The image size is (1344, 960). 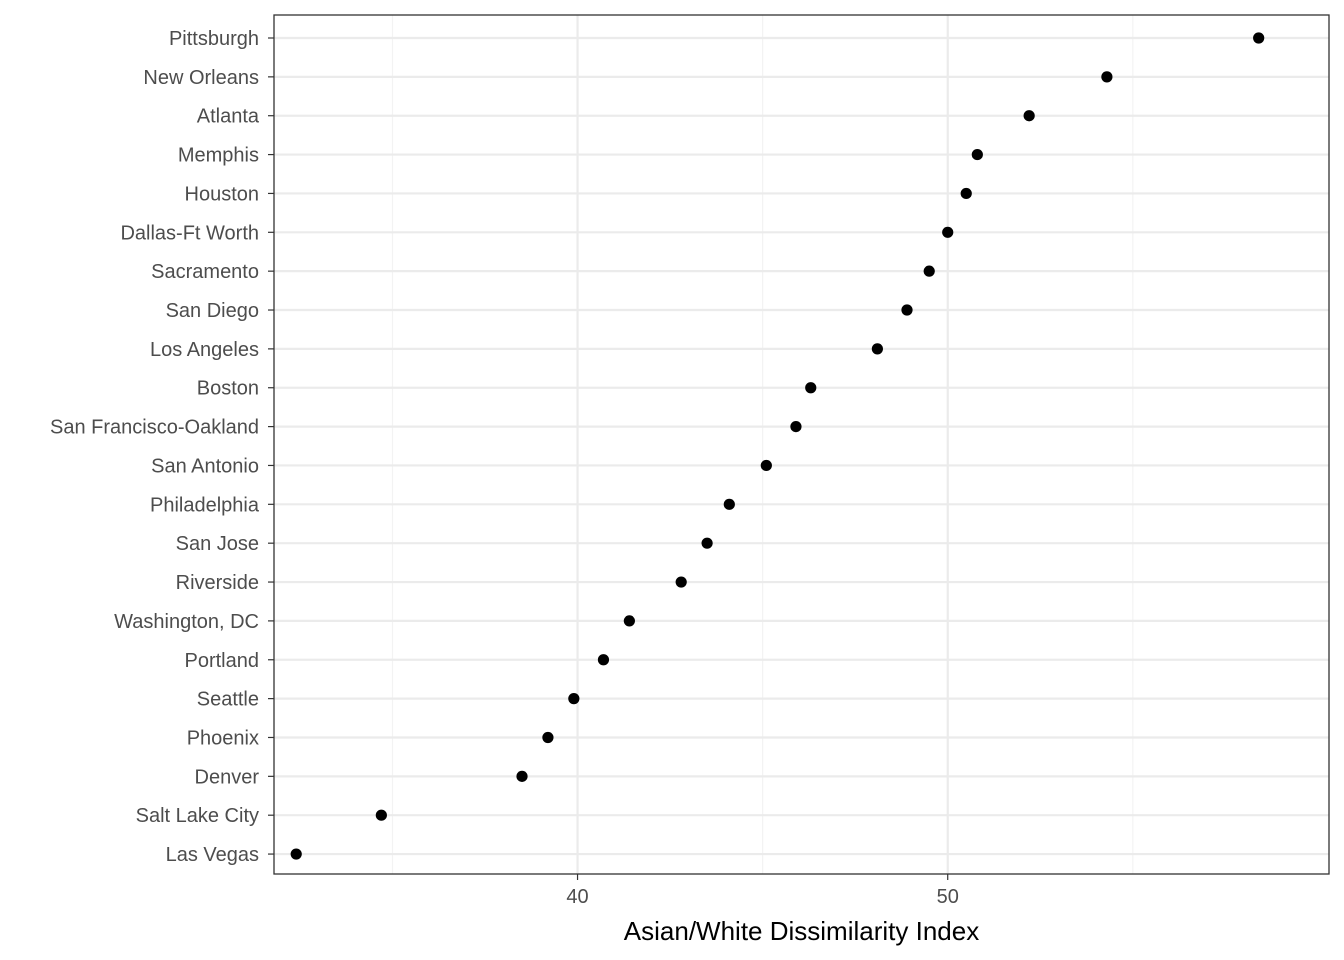 What do you see at coordinates (204, 350) in the screenshot?
I see `y-tick-label: Los Angeles` at bounding box center [204, 350].